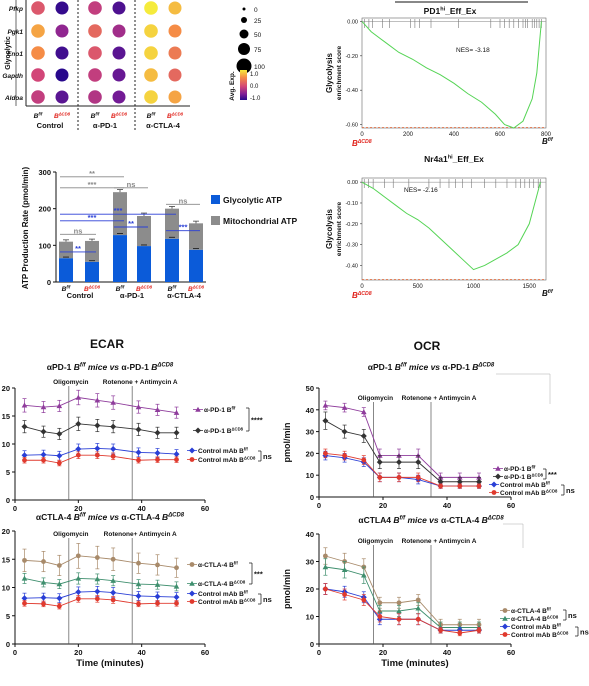  What do you see at coordinates (92, 217) in the screenshot?
I see `significance-label: ***` at bounding box center [92, 217].